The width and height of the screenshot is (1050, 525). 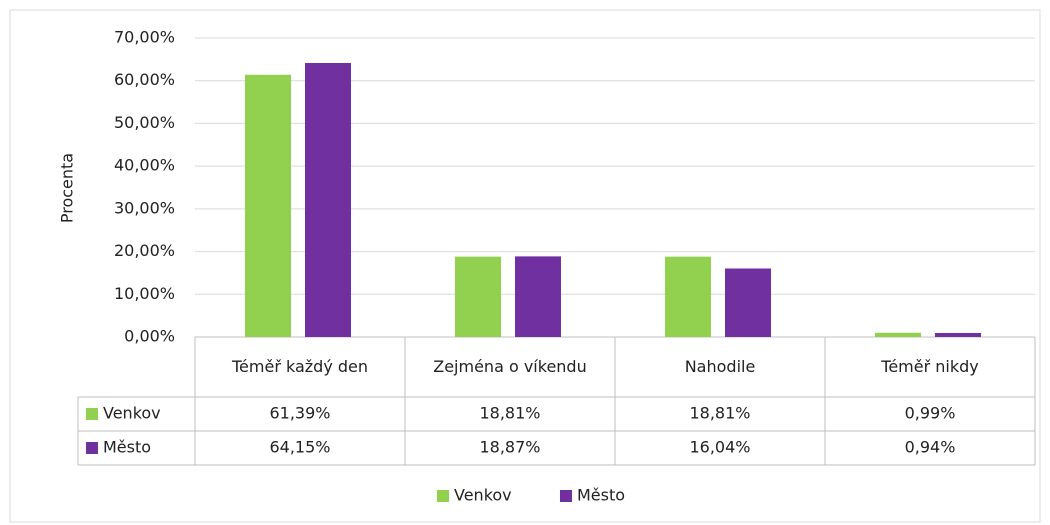 What do you see at coordinates (930, 413) in the screenshot?
I see `table-value: 0,99%` at bounding box center [930, 413].